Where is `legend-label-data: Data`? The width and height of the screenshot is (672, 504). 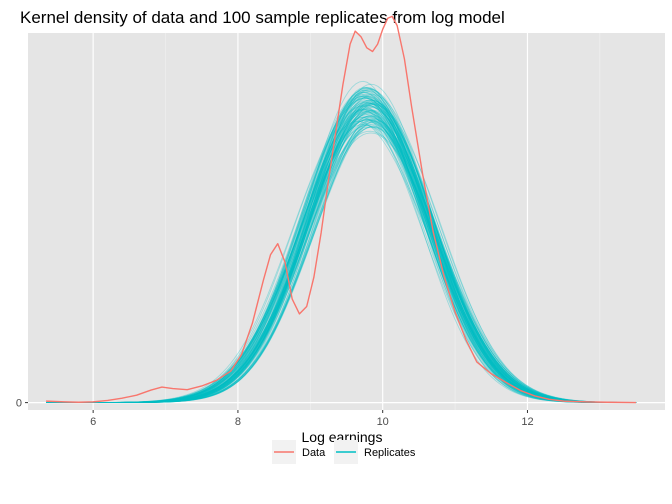 legend-label-data: Data is located at coordinates (314, 453).